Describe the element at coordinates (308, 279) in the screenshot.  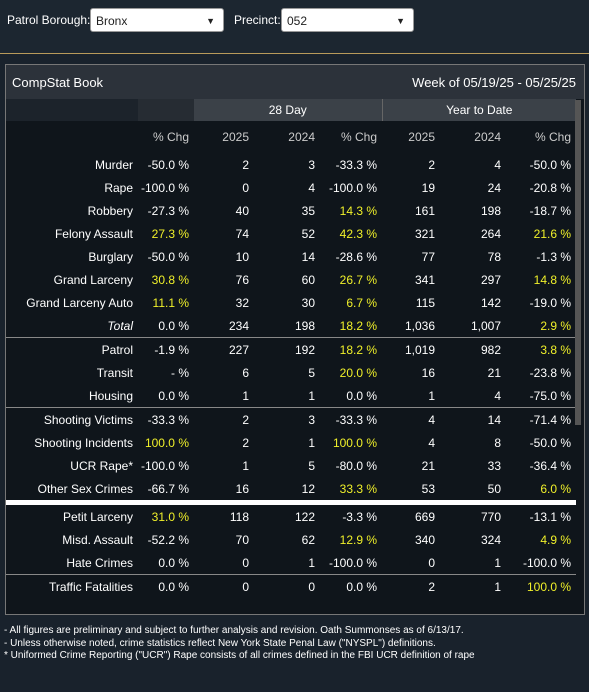
I see `cell: 60` at that location.